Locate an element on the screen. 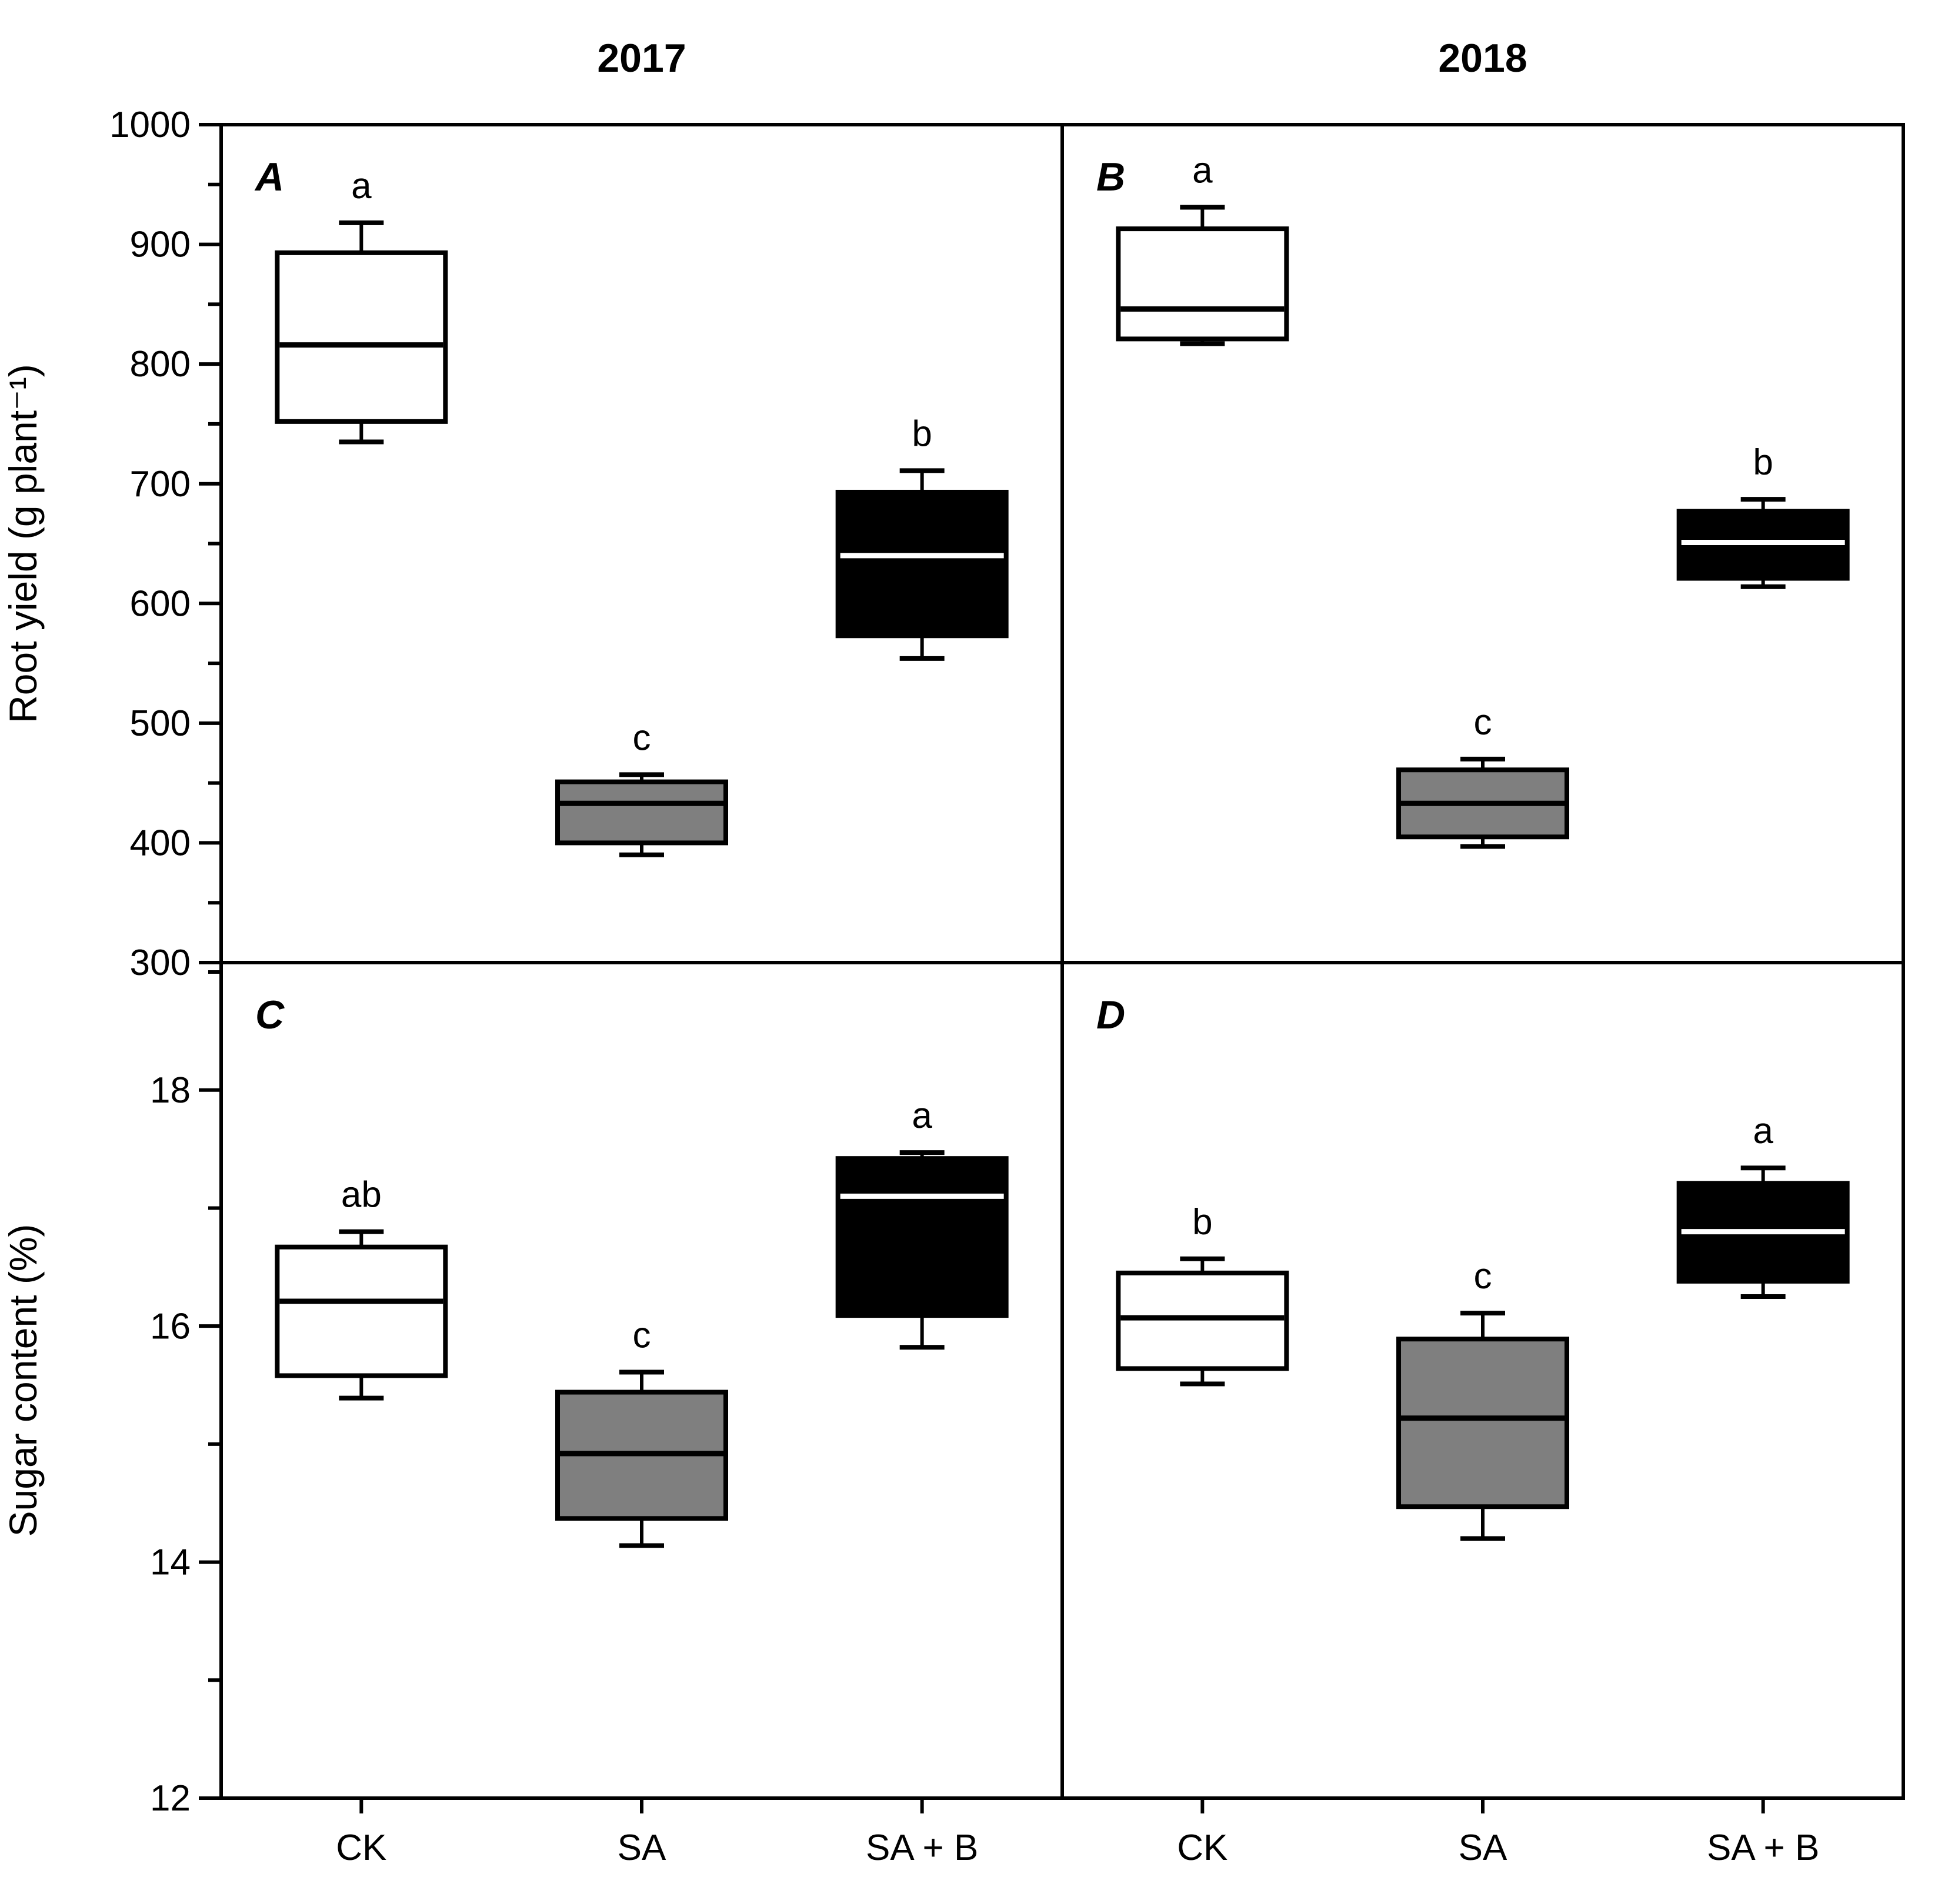  sig-letter-C-SA + B: a is located at coordinates (922, 1116).